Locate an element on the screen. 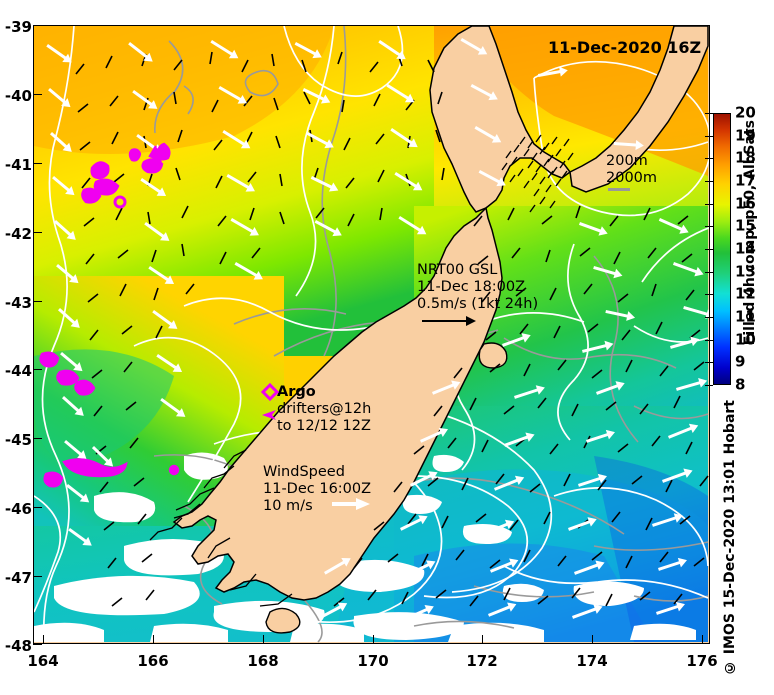 The height and width of the screenshot is (695, 774). colorbar-tick-label: 9 is located at coordinates (740, 361).